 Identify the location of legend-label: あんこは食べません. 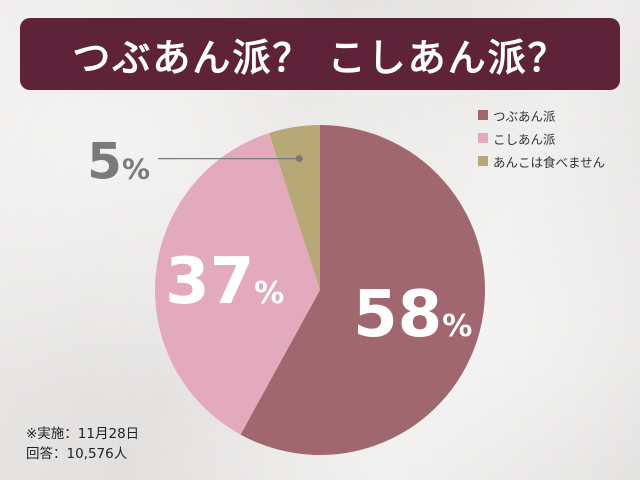
(549, 162).